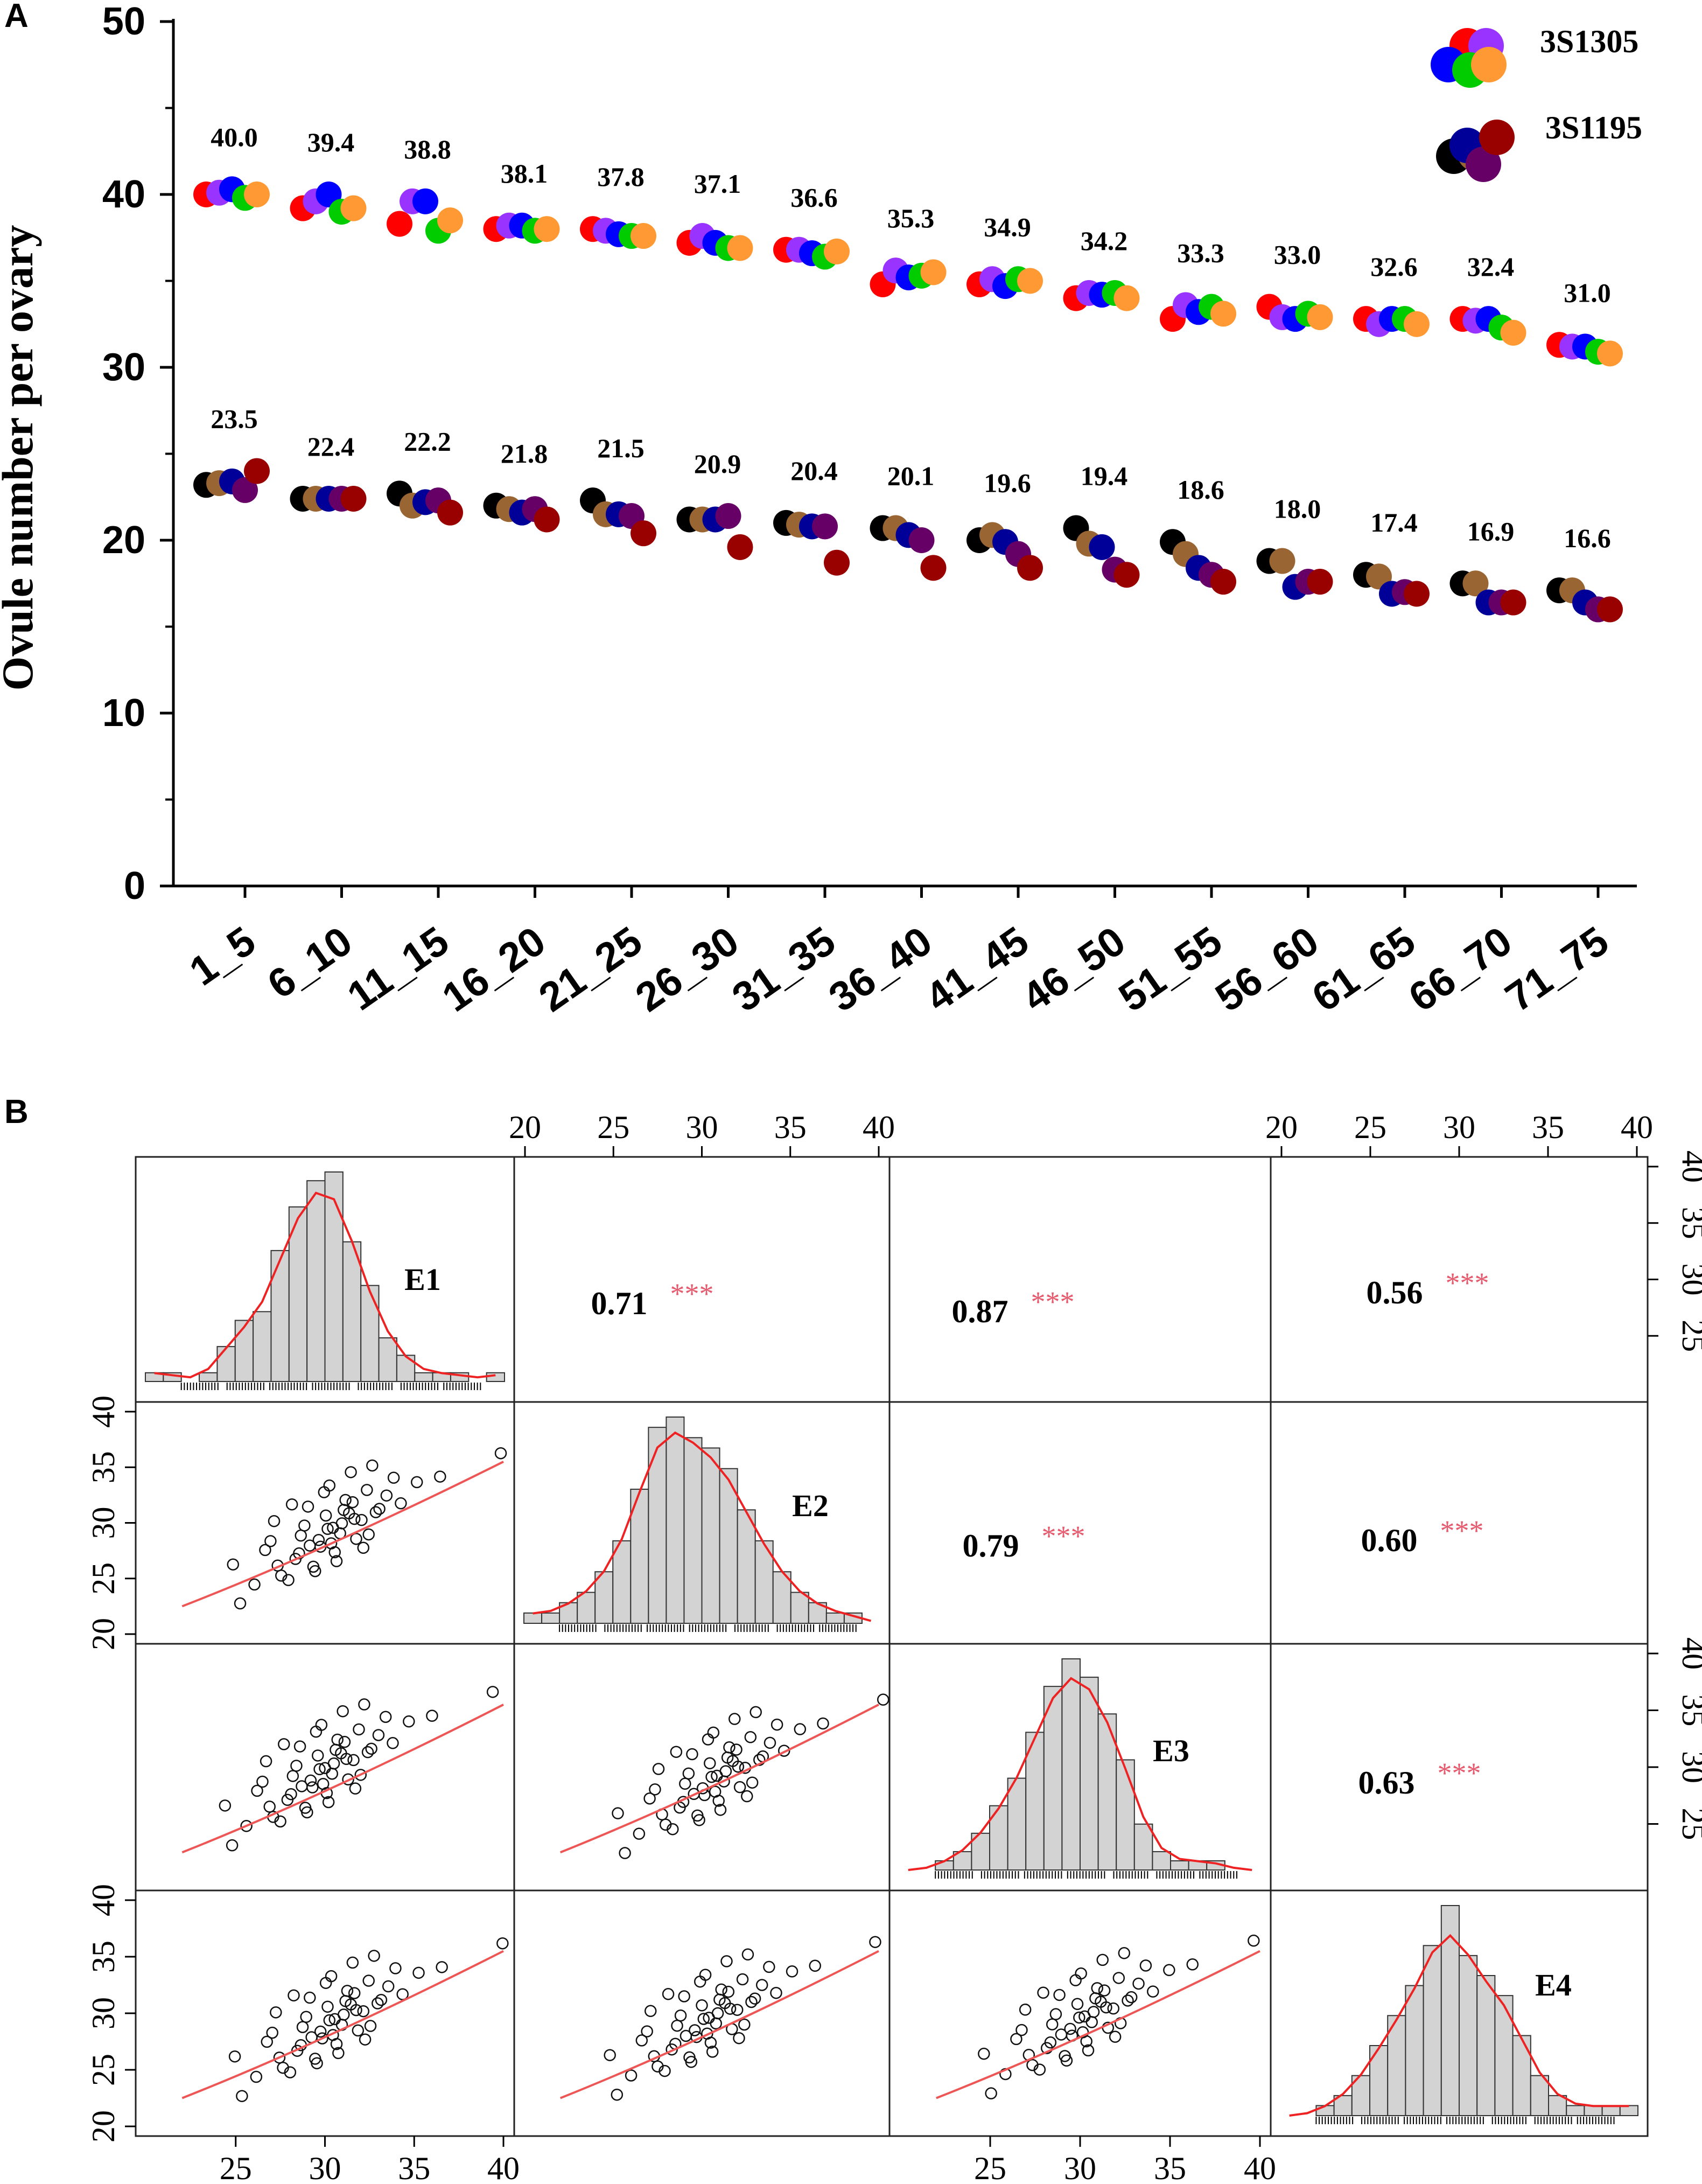 This screenshot has width=1702, height=2184. What do you see at coordinates (236, 2167) in the screenshot?
I see `bottom-tick-label: 25` at bounding box center [236, 2167].